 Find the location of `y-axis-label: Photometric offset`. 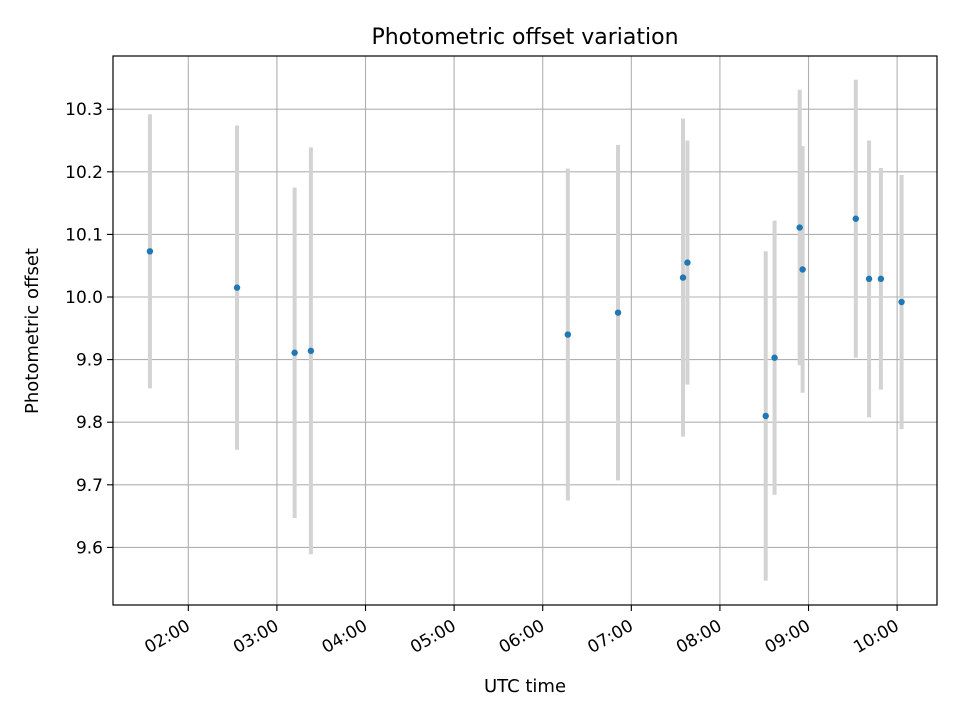

y-axis-label: Photometric offset is located at coordinates (32, 331).